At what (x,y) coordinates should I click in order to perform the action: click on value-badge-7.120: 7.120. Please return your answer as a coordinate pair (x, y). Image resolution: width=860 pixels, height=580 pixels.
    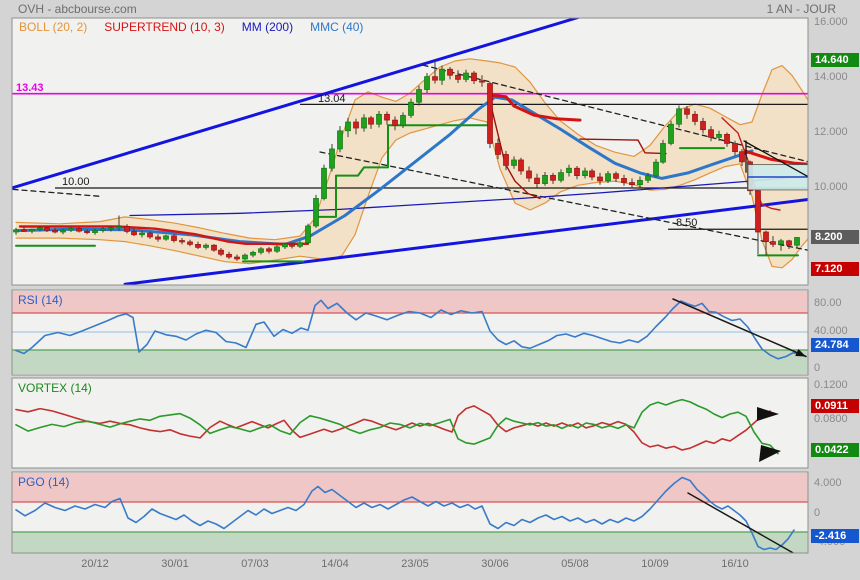
    Looking at the image, I should click on (835, 269).